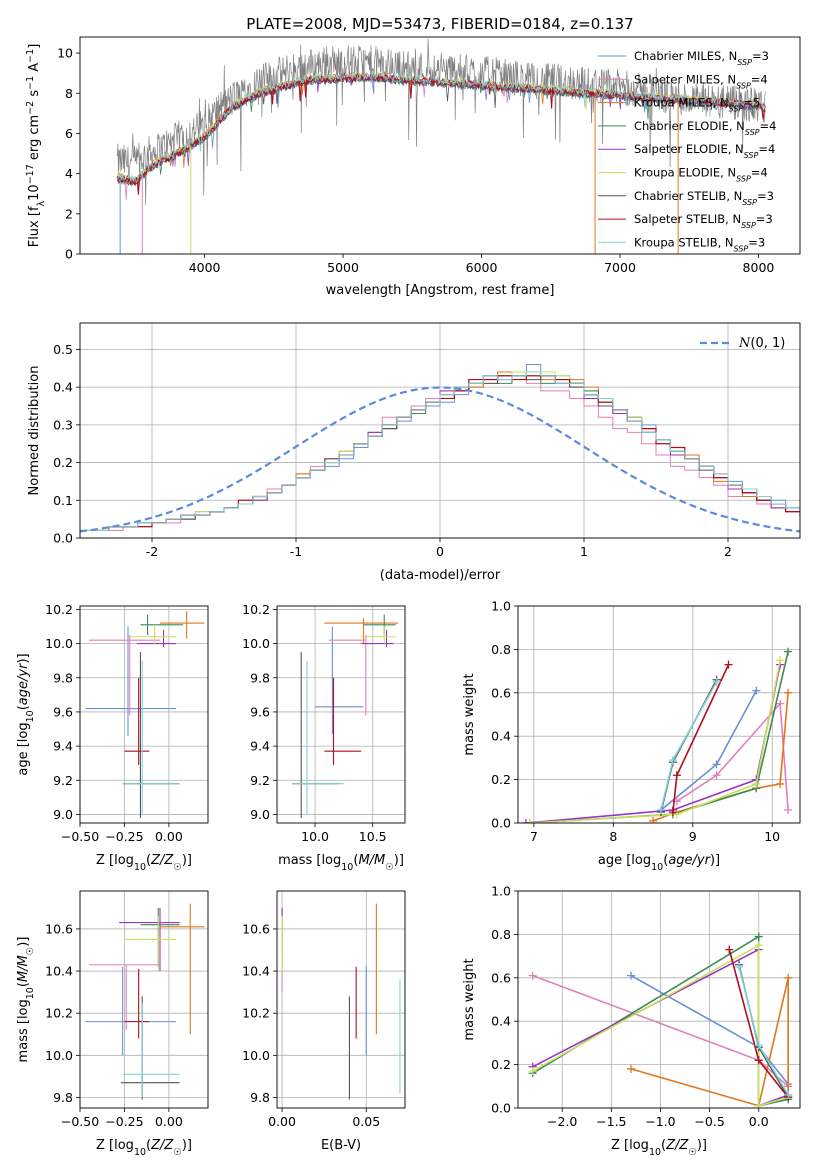 The image size is (819, 1170). Describe the element at coordinates (501, 977) in the screenshot. I see `mass-weight-vs-z-ytick-label: 0.6` at that location.